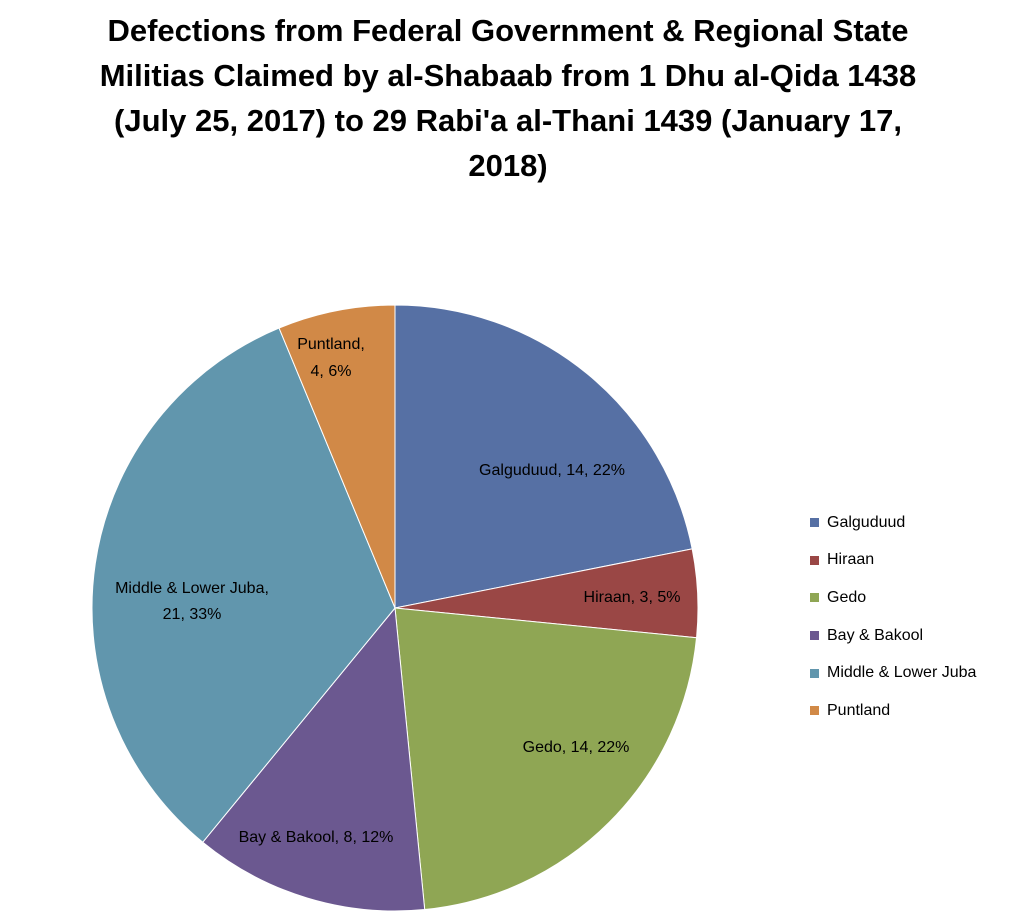 This screenshot has width=1018, height=912. What do you see at coordinates (814, 711) in the screenshot?
I see `legend-swatch-puntland` at bounding box center [814, 711].